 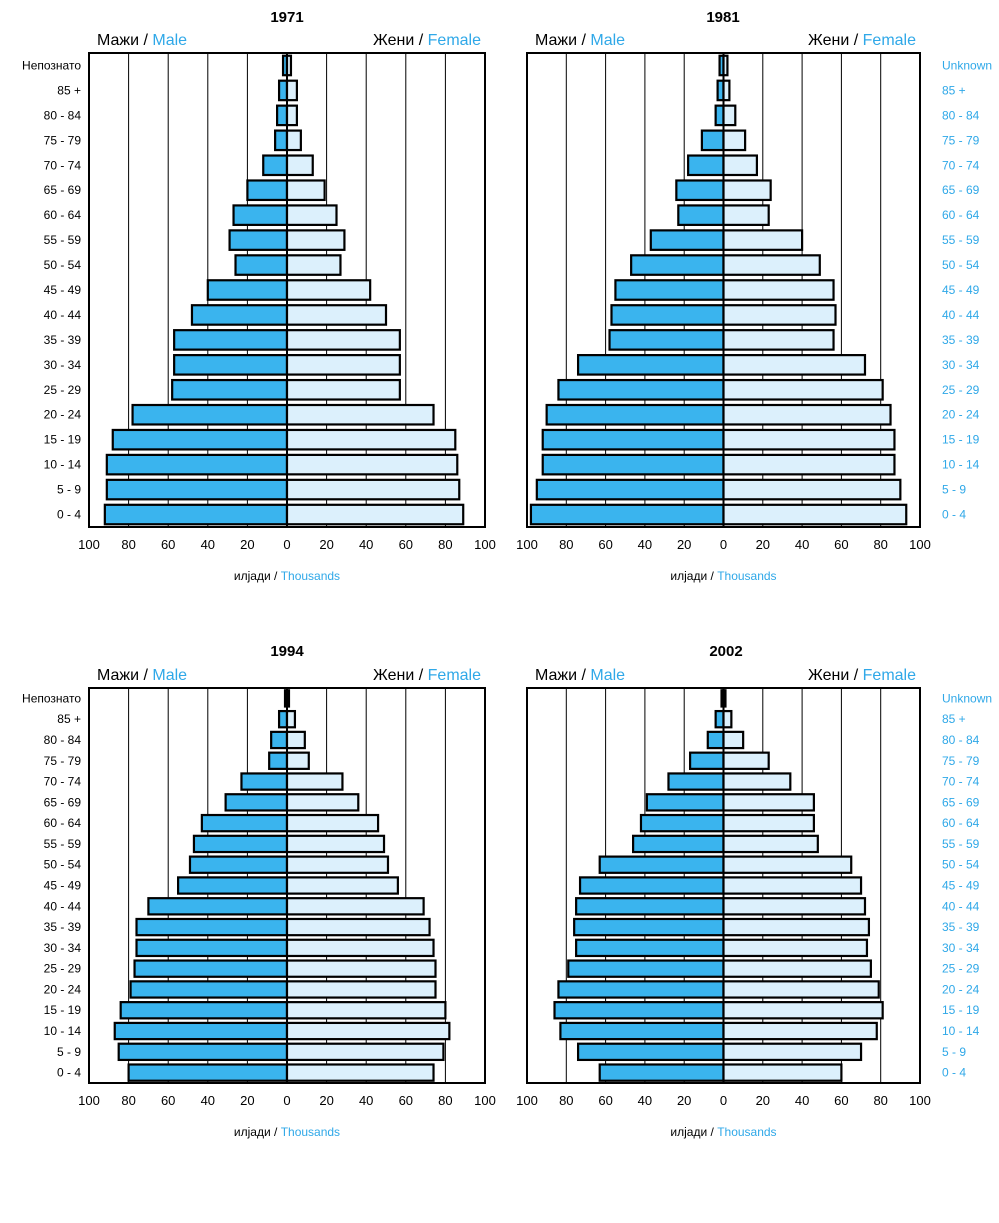 I want to click on age-group-label: 30 - 34, so click(x=63, y=948).